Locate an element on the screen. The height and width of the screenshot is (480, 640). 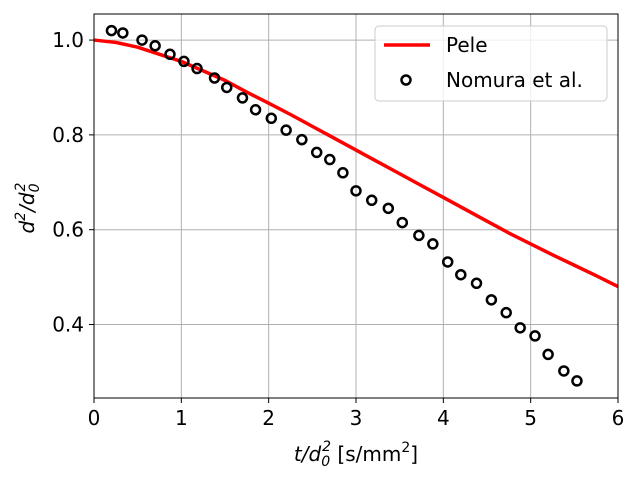
legend-pele-label: Pele is located at coordinates (467, 45).